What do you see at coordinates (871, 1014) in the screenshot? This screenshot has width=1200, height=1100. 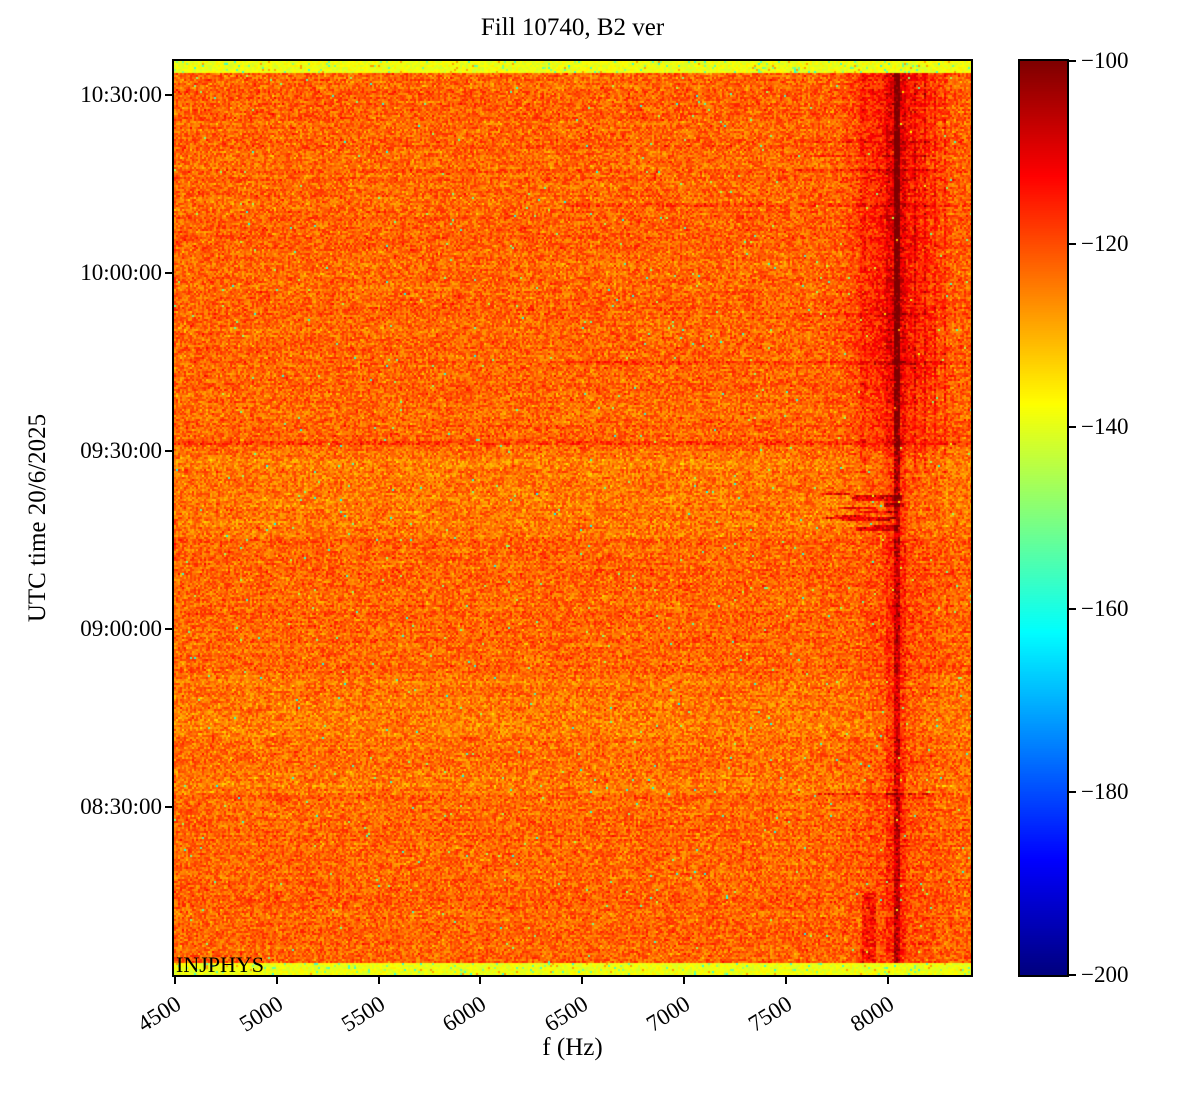 I see `x-tick-label: 8000` at bounding box center [871, 1014].